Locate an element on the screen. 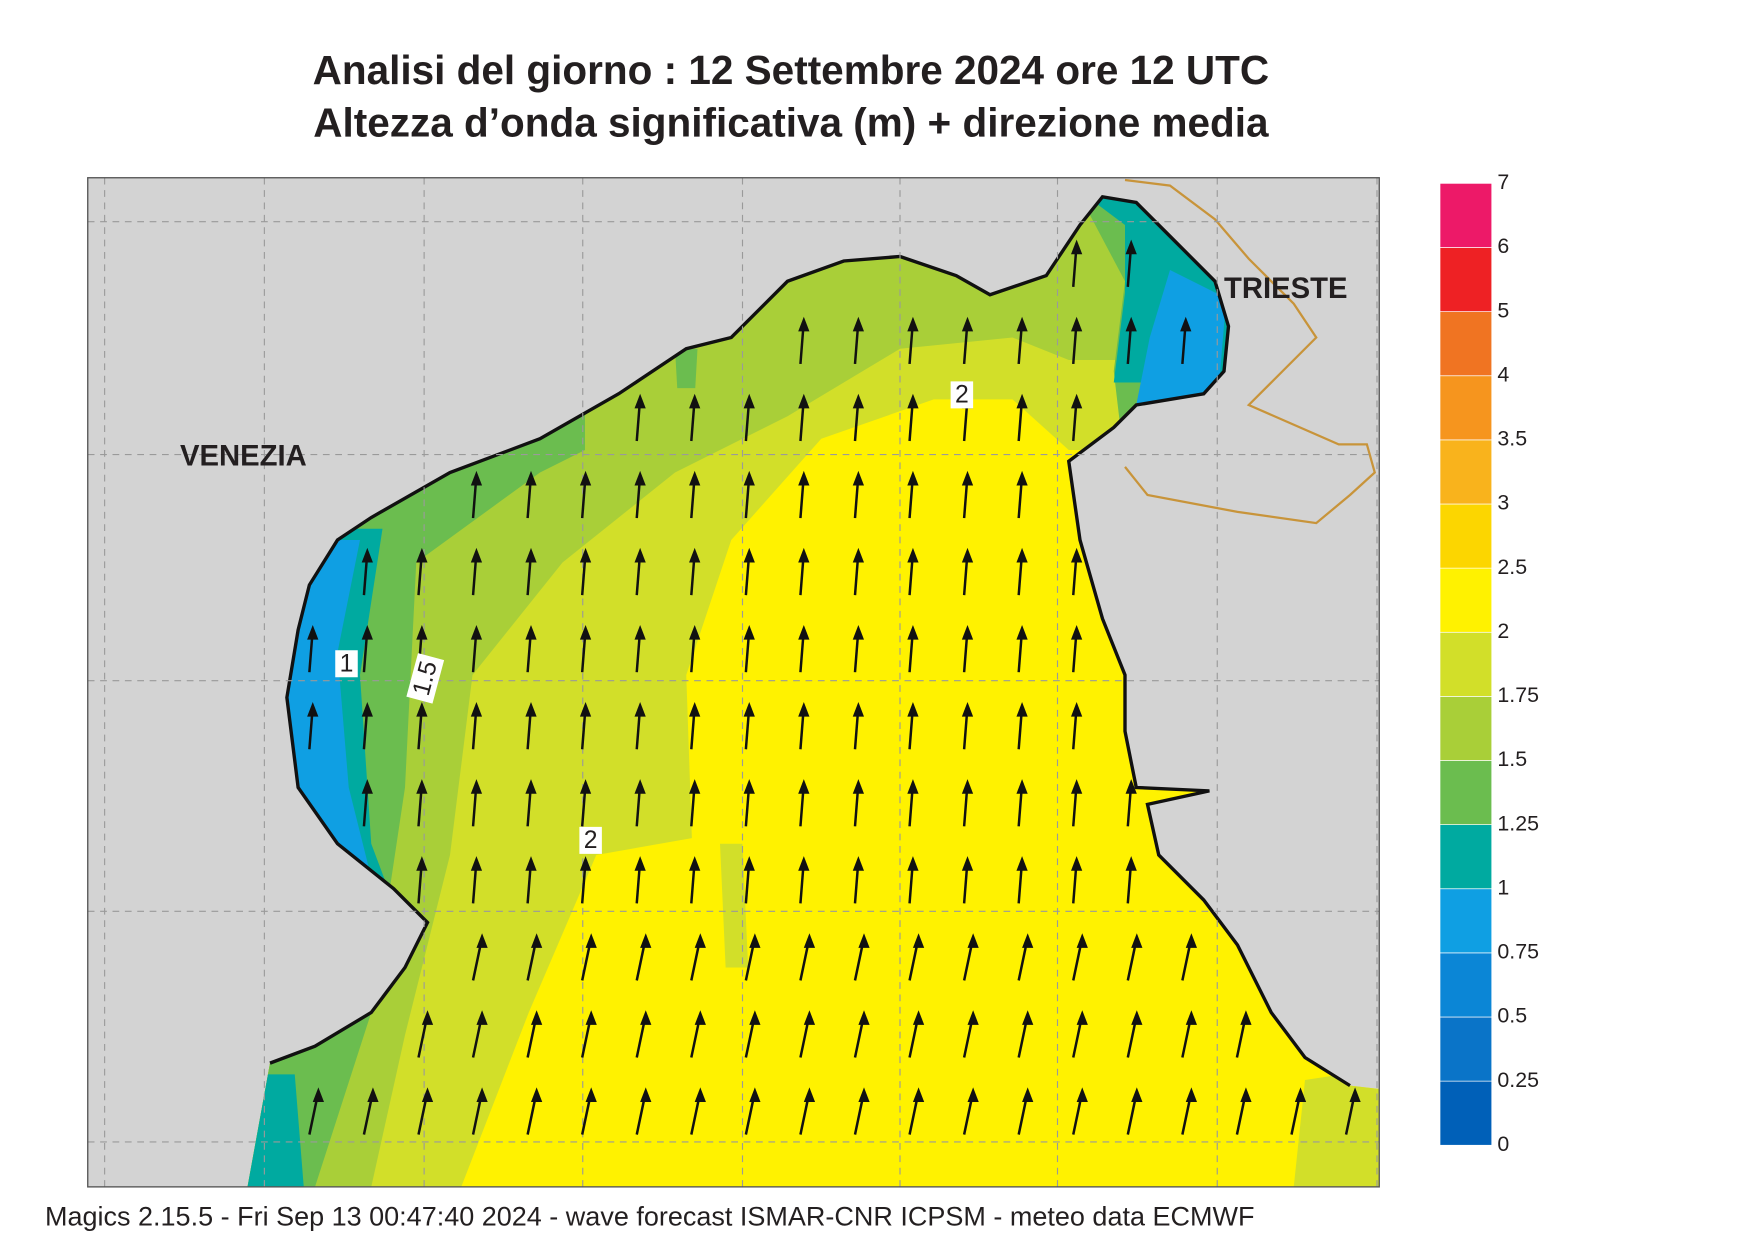  label-bg is located at coordinates (346, 664).